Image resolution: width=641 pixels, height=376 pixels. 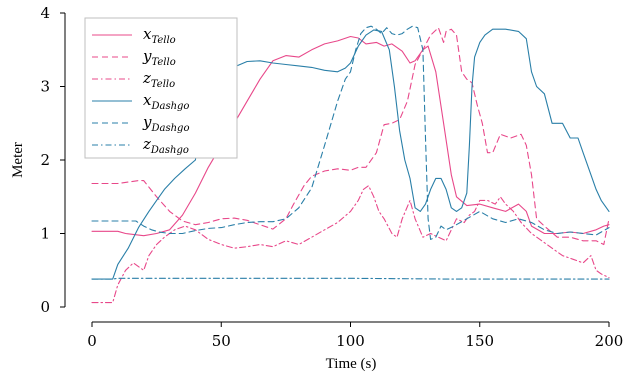 I want to click on x-axis-title: Time (s), so click(x=351, y=364).